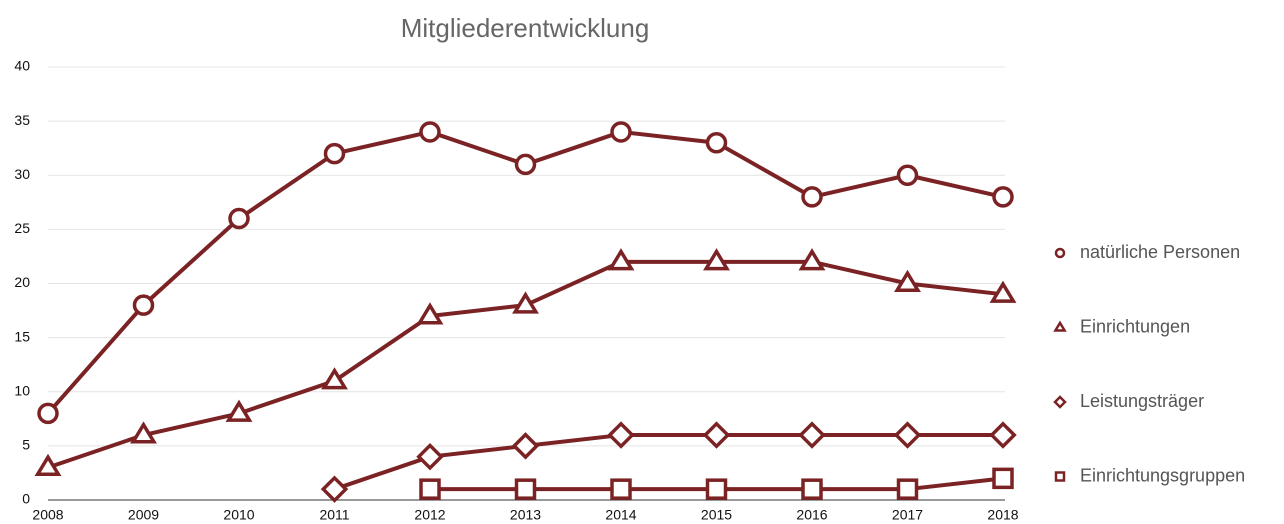 The image size is (1284, 524). I want to click on legend-label: natürliche Personen, so click(1160, 252).